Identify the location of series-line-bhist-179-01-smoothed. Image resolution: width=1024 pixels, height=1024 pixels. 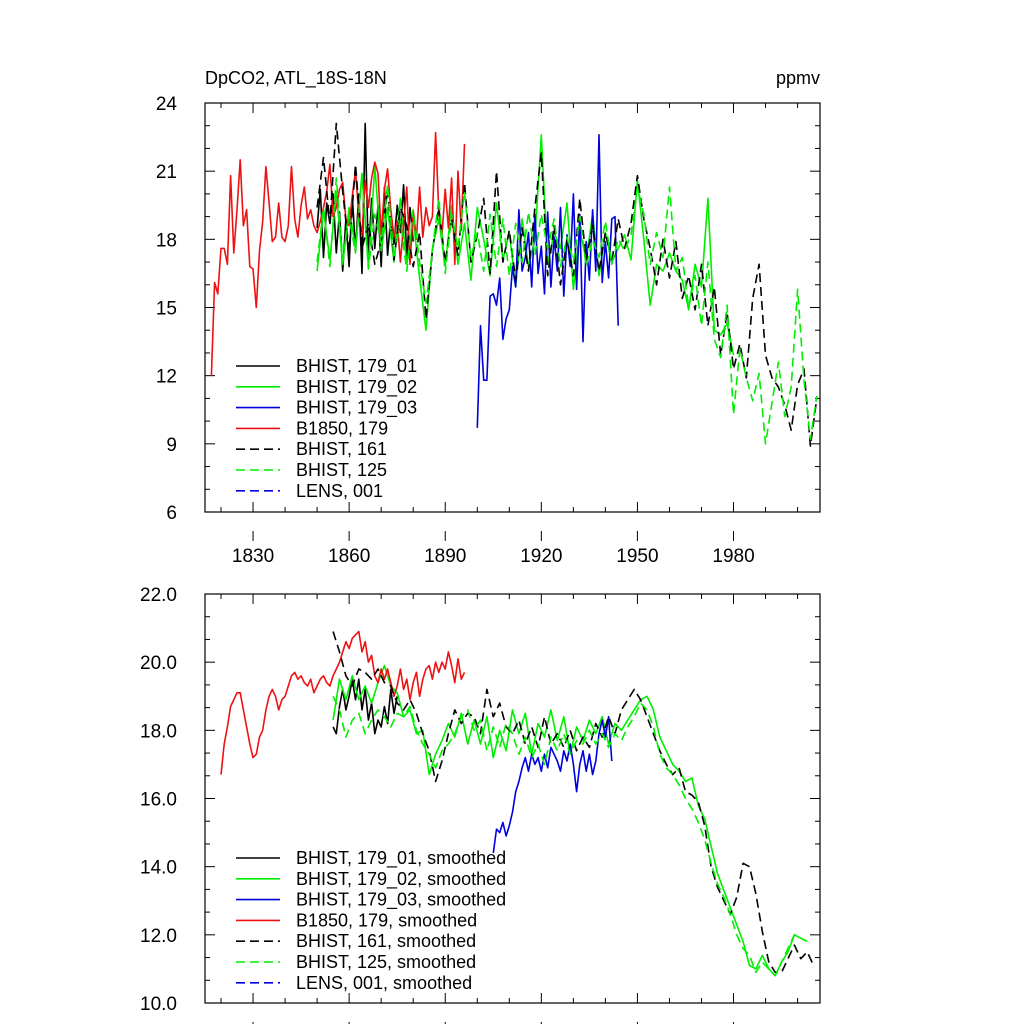
(365, 706).